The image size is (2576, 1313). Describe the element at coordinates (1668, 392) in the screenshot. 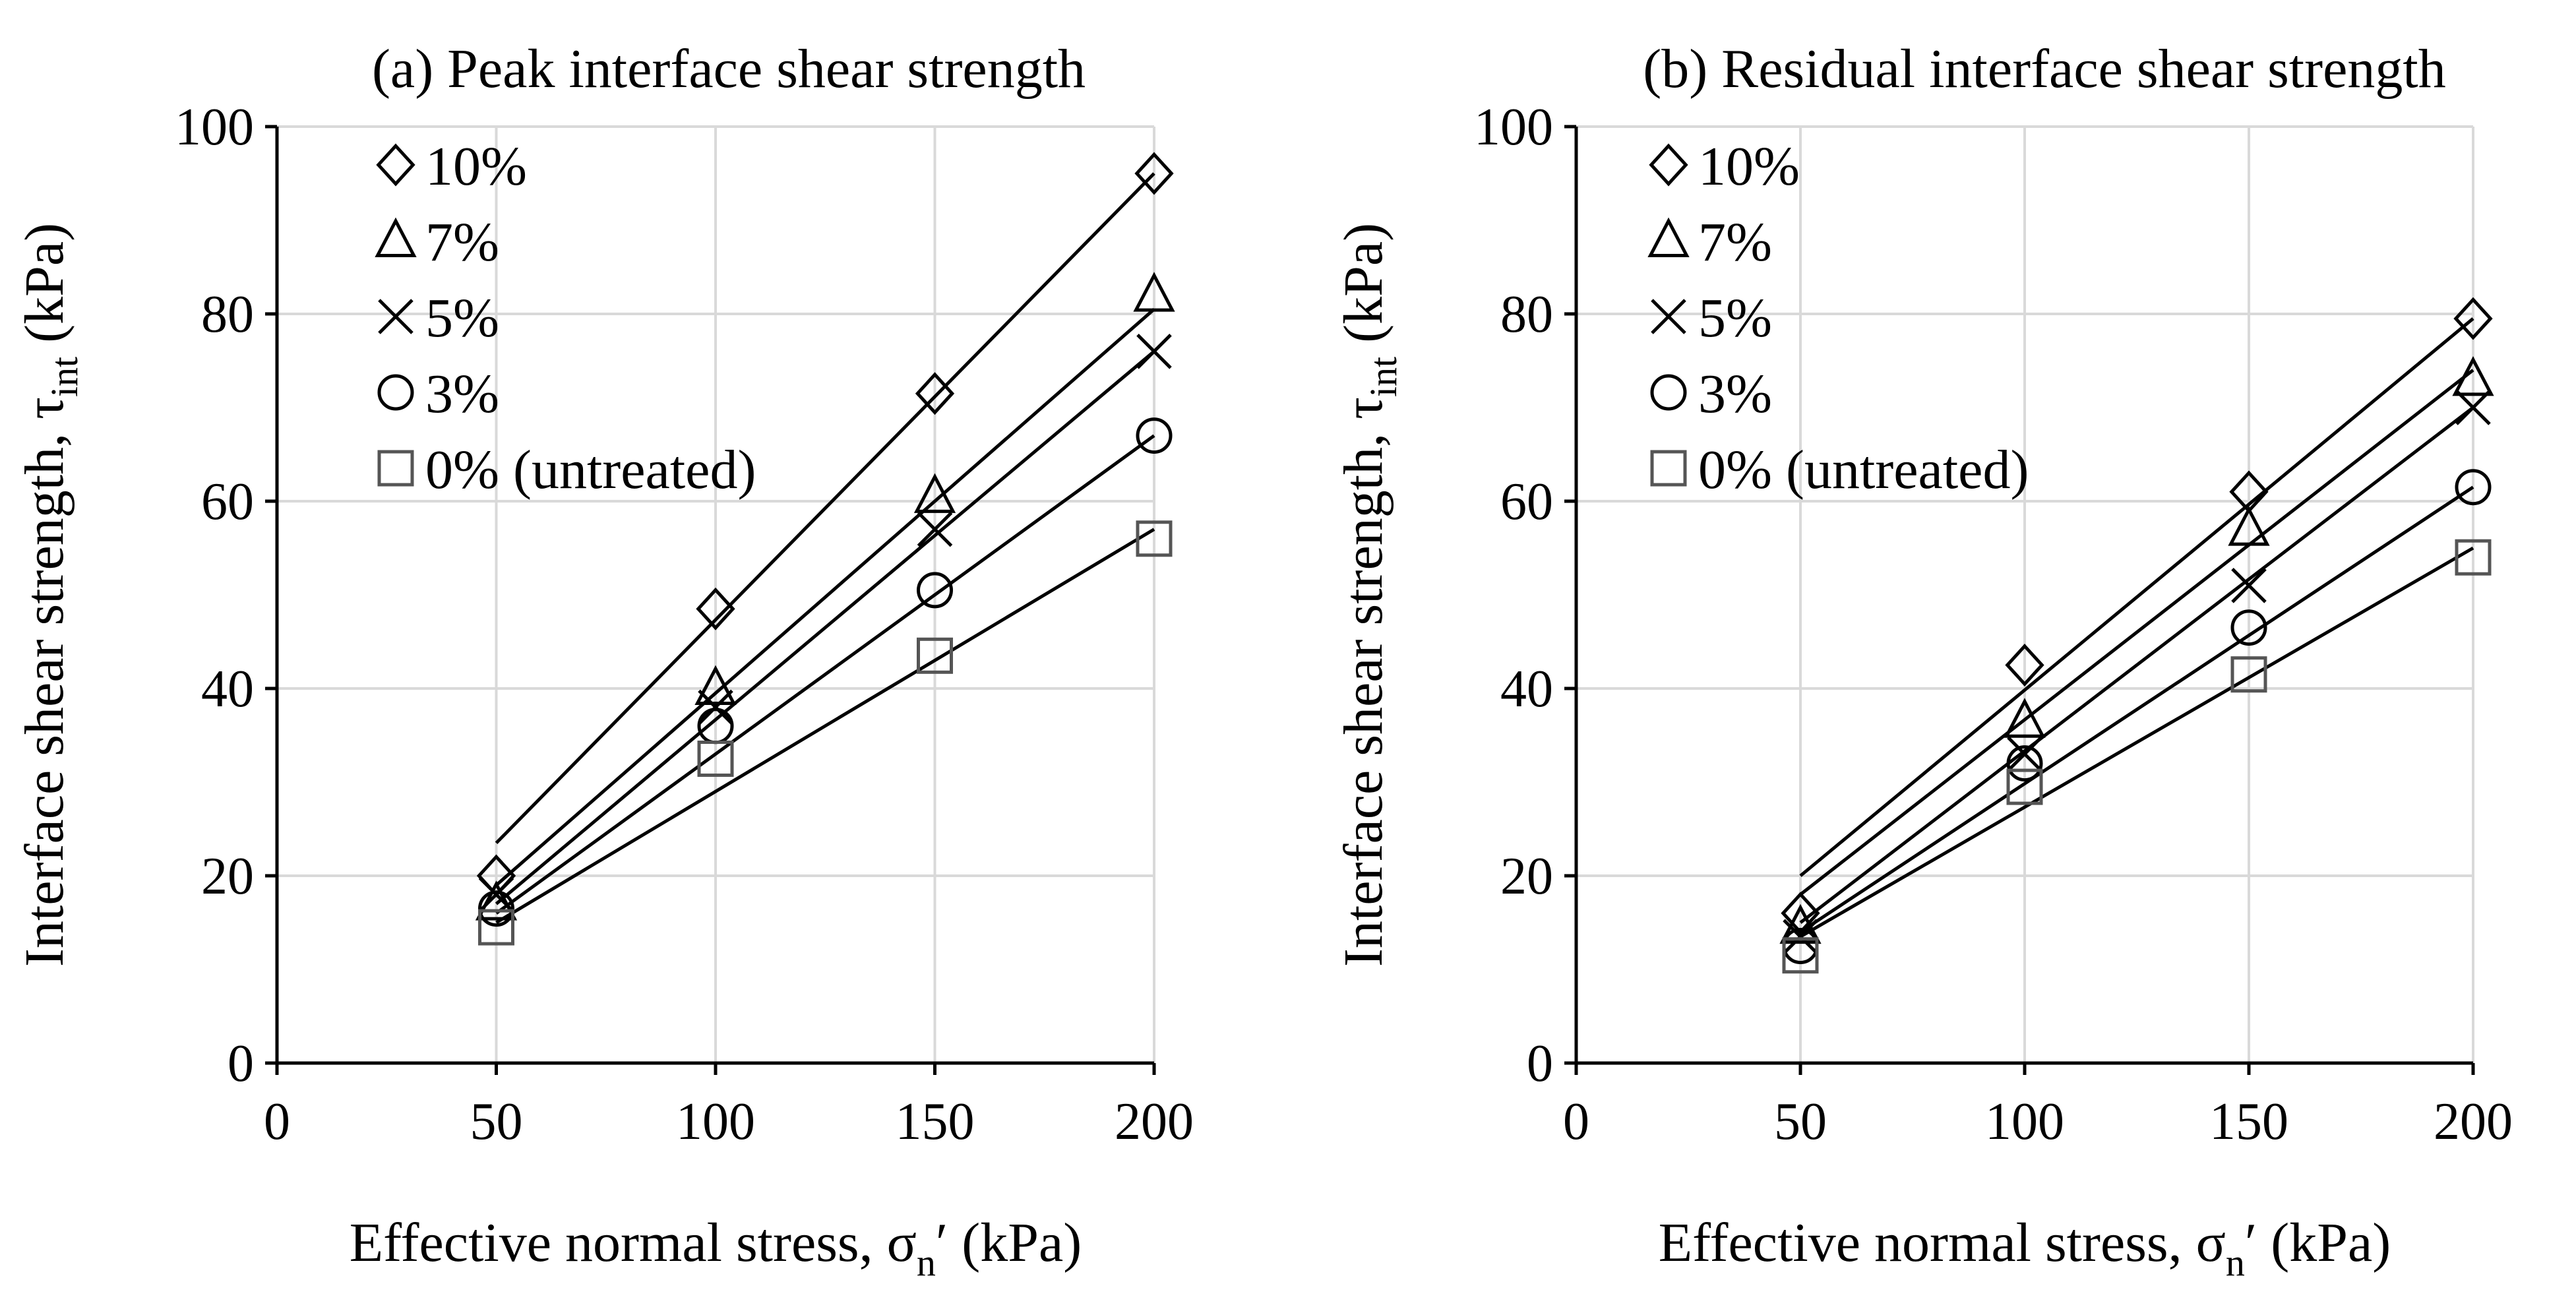

I see `legend-marker-circle` at that location.